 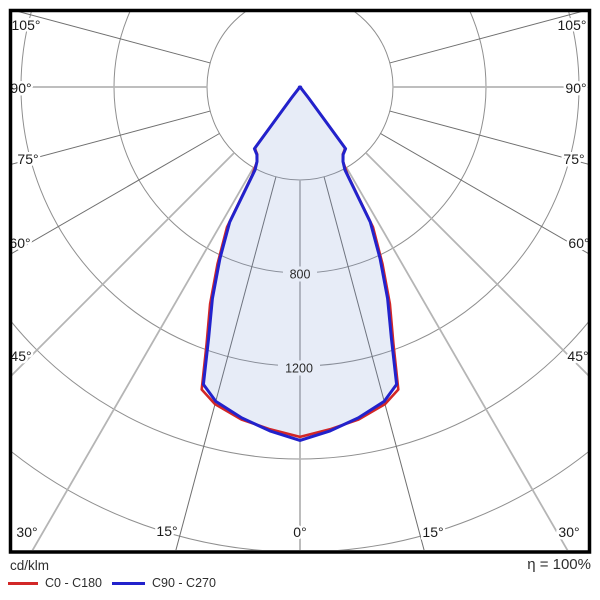 I want to click on ray-45deg, so click(x=476, y=264).